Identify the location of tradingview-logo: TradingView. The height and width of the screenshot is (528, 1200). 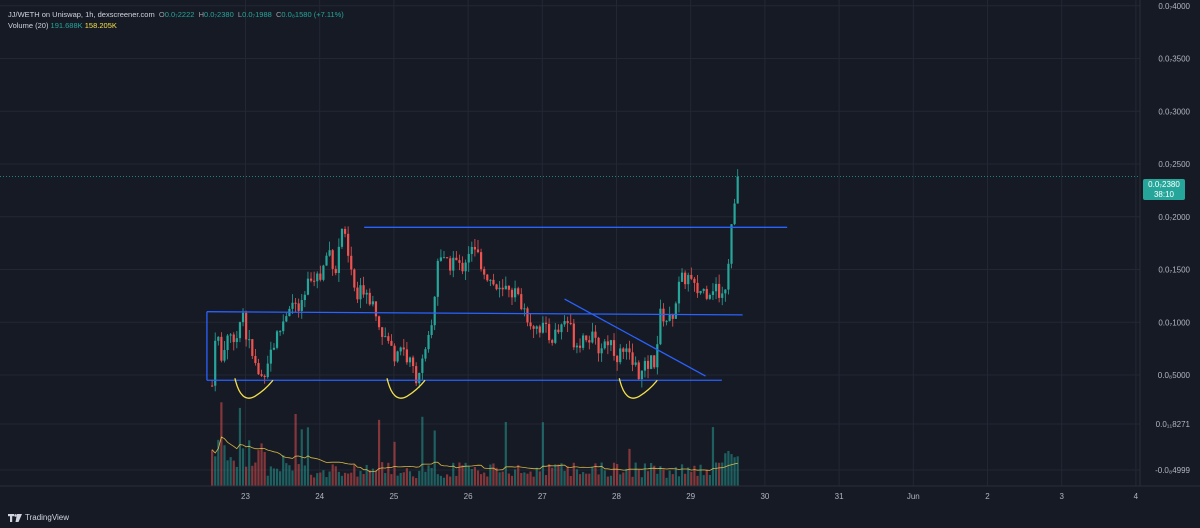
(38, 517).